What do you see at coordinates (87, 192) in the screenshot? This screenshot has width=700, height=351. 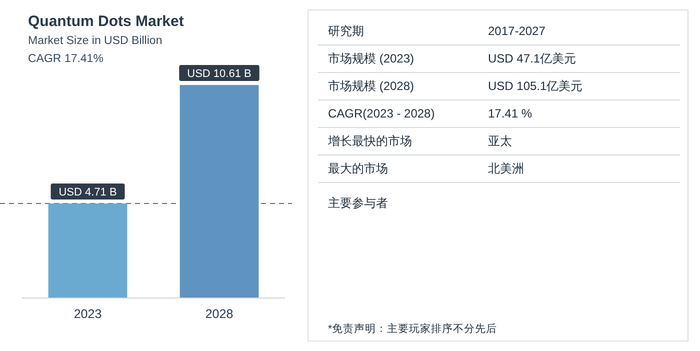 I see `data-label: USD 4.71 B` at bounding box center [87, 192].